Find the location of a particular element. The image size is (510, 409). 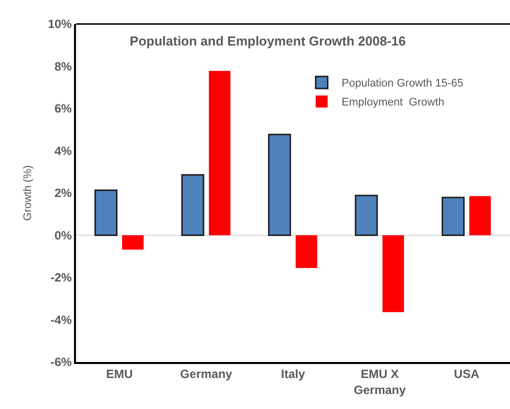

y-tick-label: -2% is located at coordinates (61, 277).